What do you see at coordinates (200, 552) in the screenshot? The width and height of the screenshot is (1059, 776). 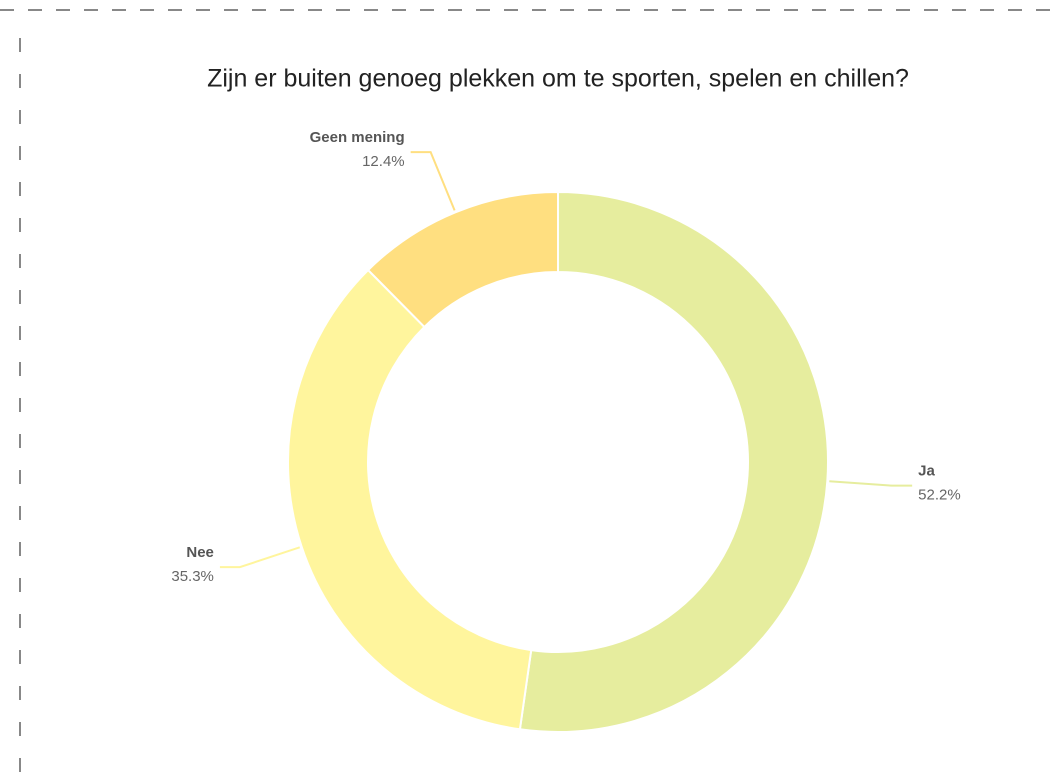 I see `slice-label: Nee` at bounding box center [200, 552].